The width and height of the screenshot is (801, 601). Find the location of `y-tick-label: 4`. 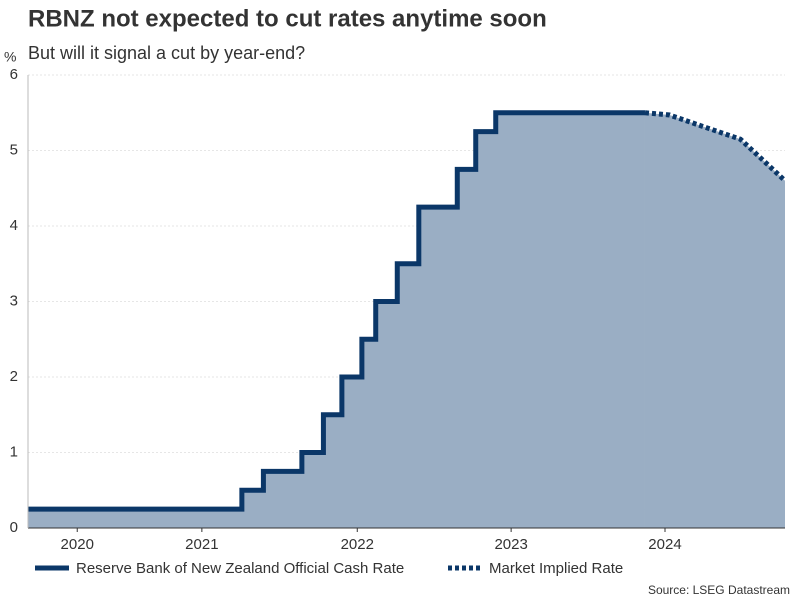

y-tick-label: 4 is located at coordinates (14, 225).